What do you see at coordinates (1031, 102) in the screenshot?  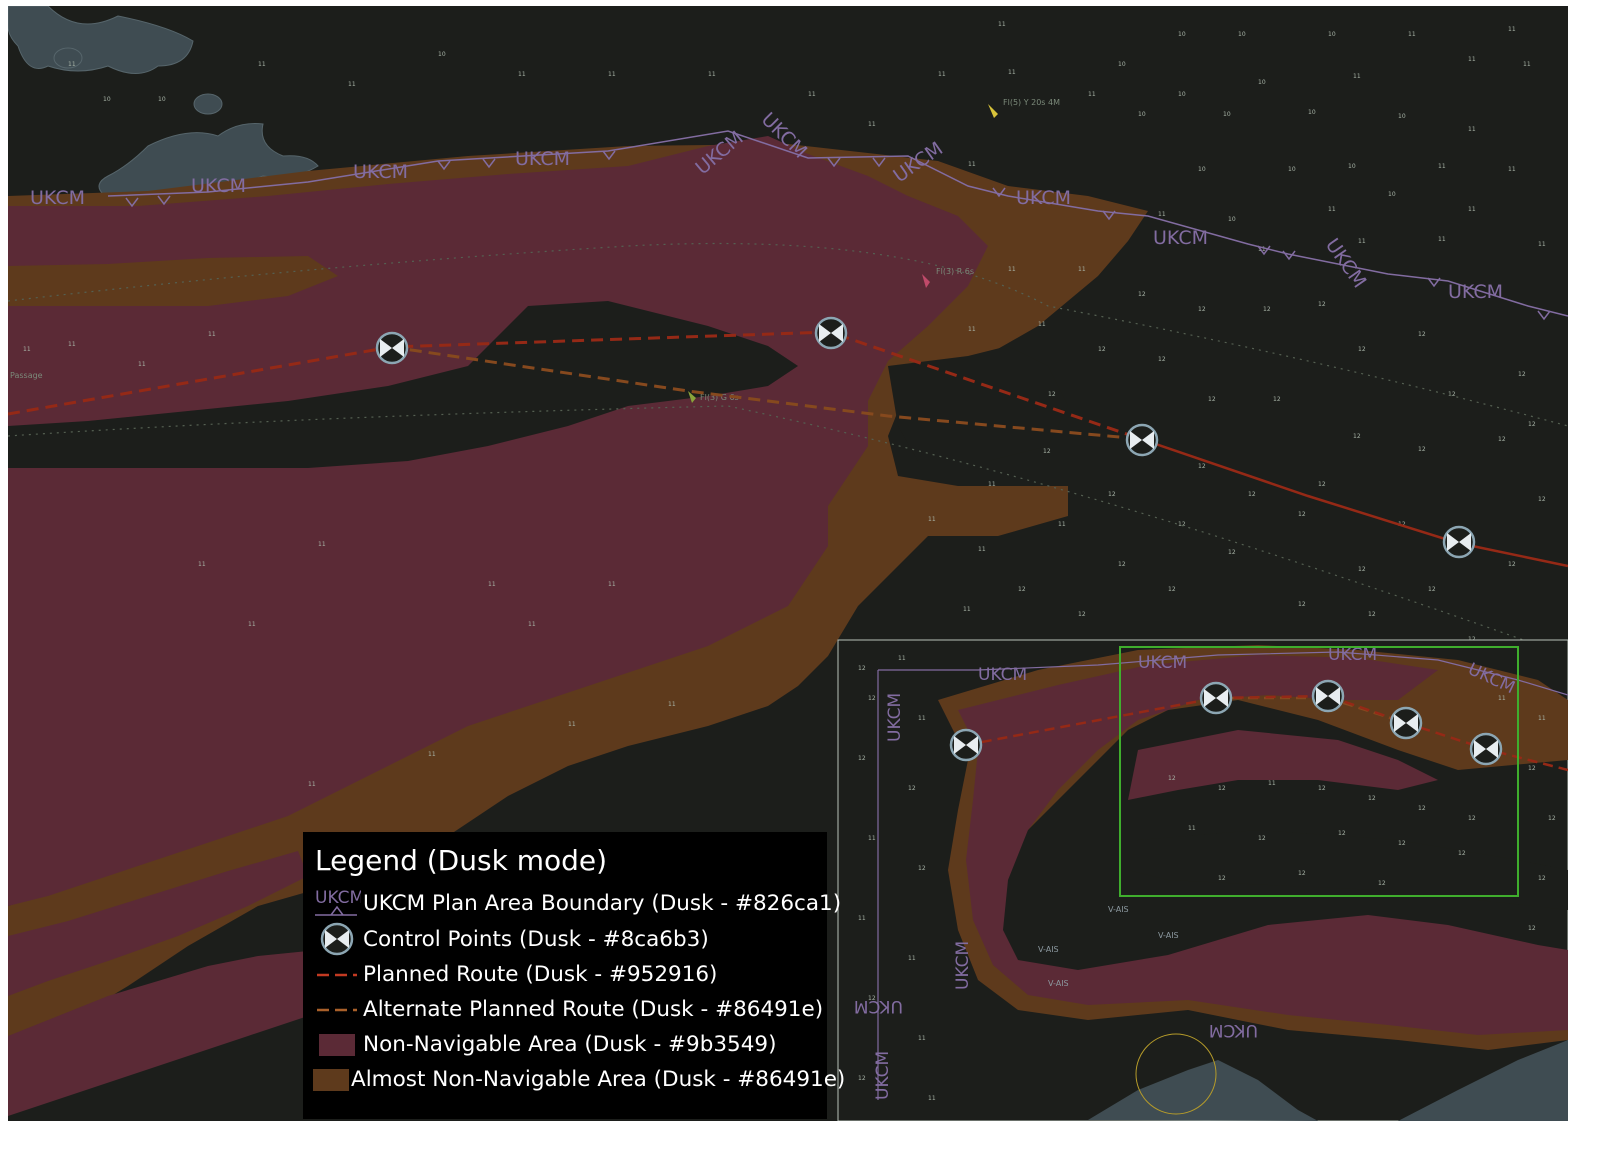 I see `svg-text: Fl(5) Y 20s 4M` at bounding box center [1031, 102].